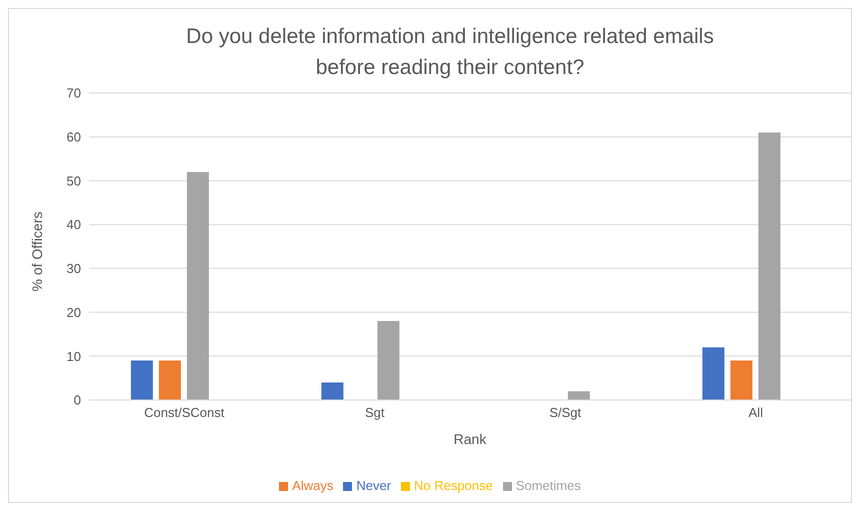 Image resolution: width=860 pixels, height=511 pixels. I want to click on y-tick-label: 20, so click(73, 312).